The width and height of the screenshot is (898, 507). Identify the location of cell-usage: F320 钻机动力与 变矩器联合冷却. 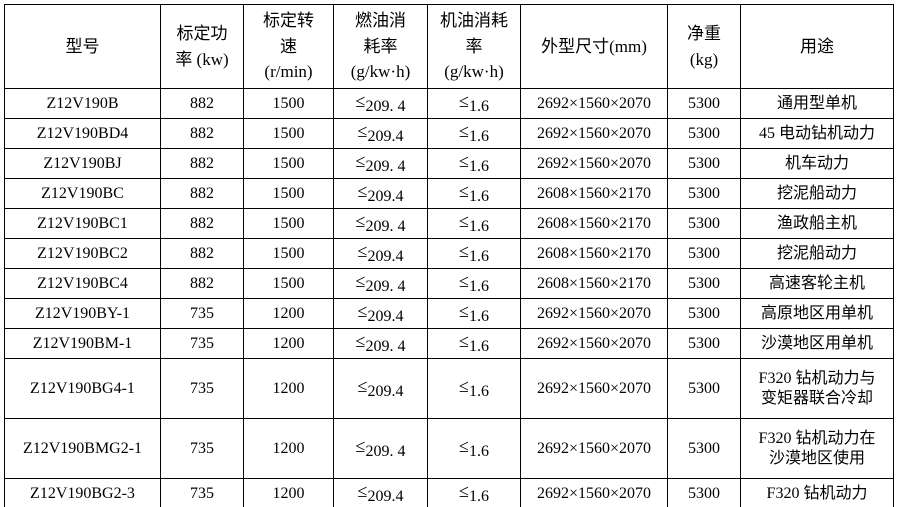
(817, 388).